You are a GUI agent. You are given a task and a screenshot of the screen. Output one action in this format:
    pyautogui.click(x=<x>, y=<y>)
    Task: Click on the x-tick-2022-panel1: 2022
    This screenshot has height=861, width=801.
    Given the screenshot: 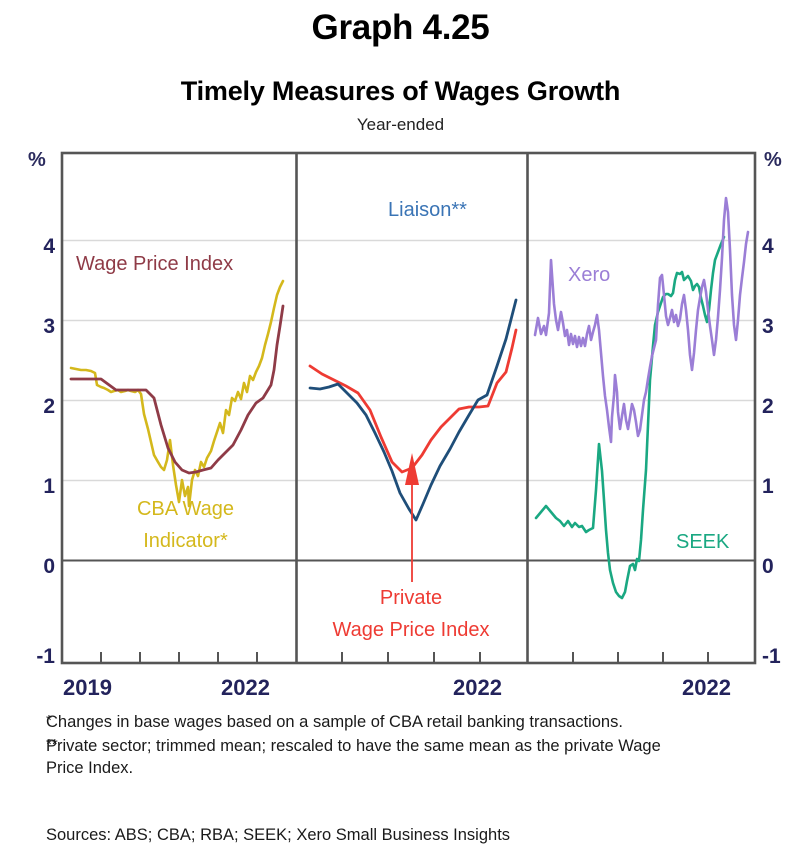 What is the action you would take?
    pyautogui.click(x=245, y=687)
    